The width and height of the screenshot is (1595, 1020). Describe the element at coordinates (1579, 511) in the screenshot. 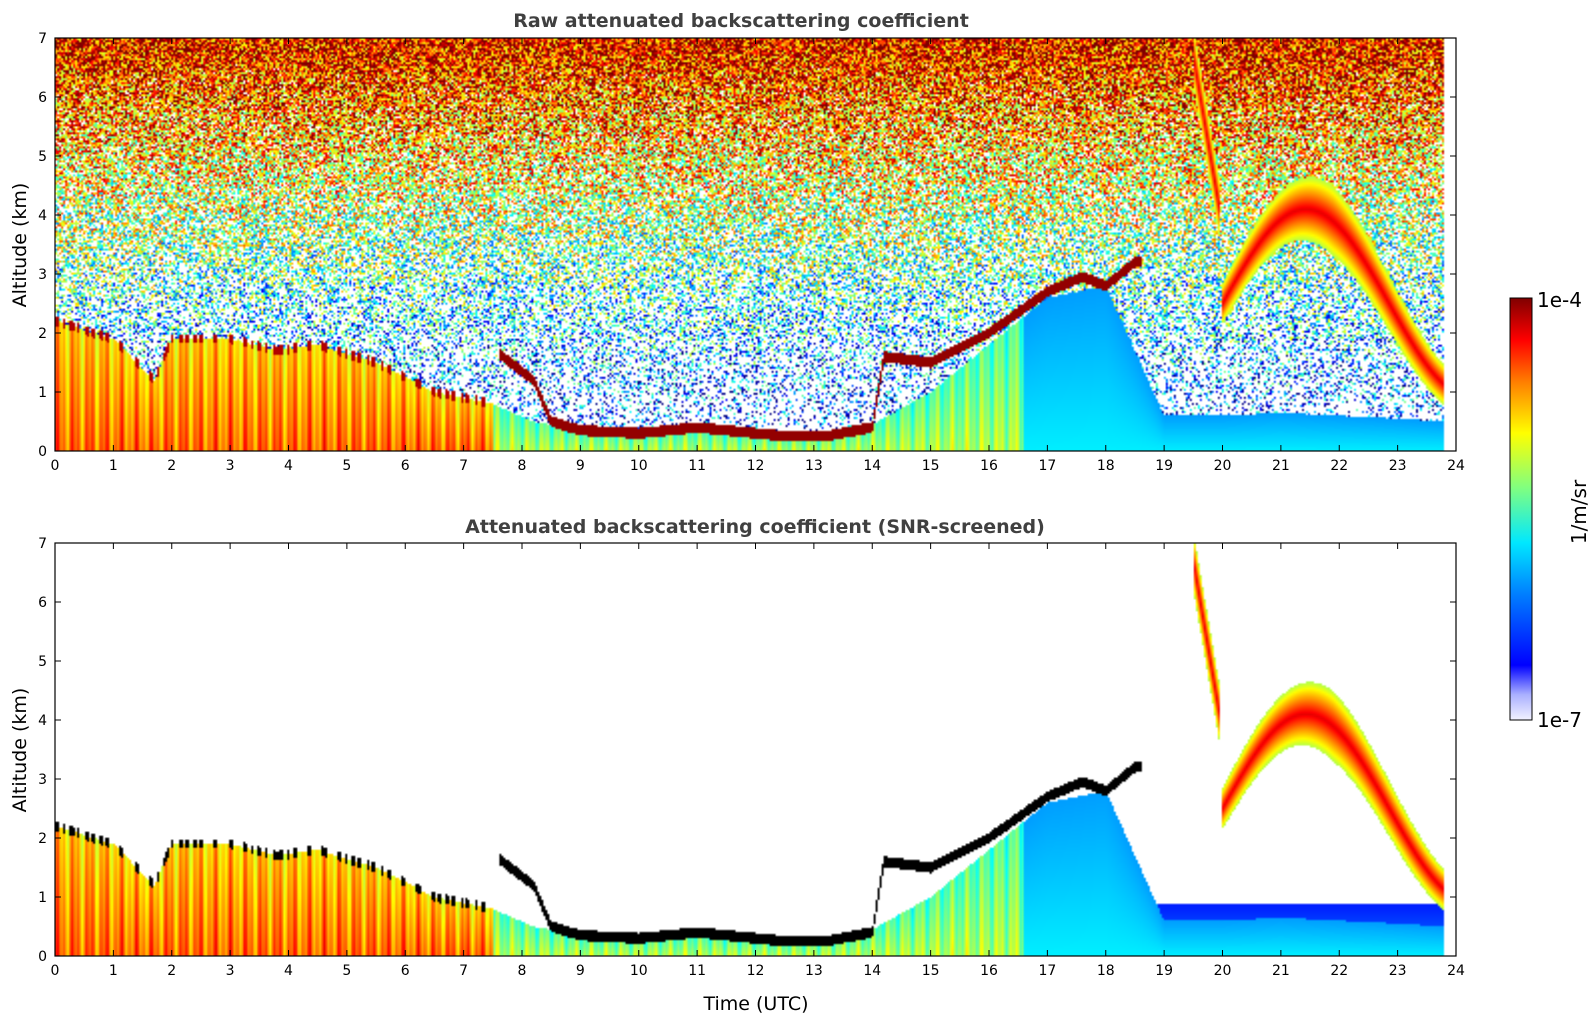

I see `colorbar-unit-label: 1/m/sr` at that location.